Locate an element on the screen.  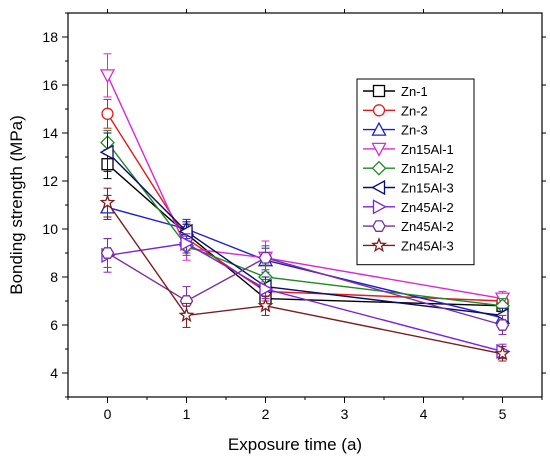
legend-label: Zn15Al-3 is located at coordinates (427, 188).